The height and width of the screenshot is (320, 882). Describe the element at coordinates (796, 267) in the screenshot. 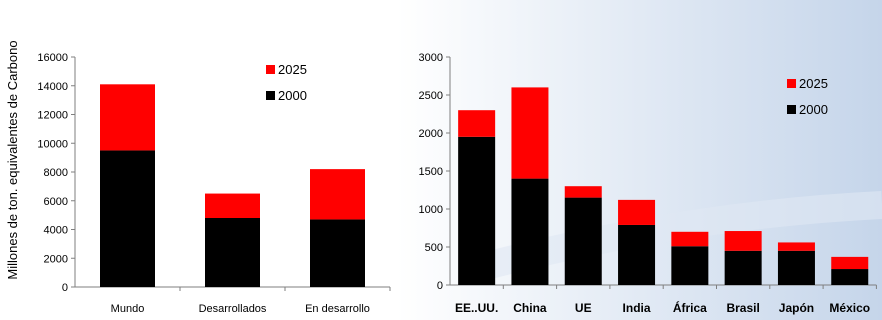

I see `chart2-bar-japón-2000` at that location.